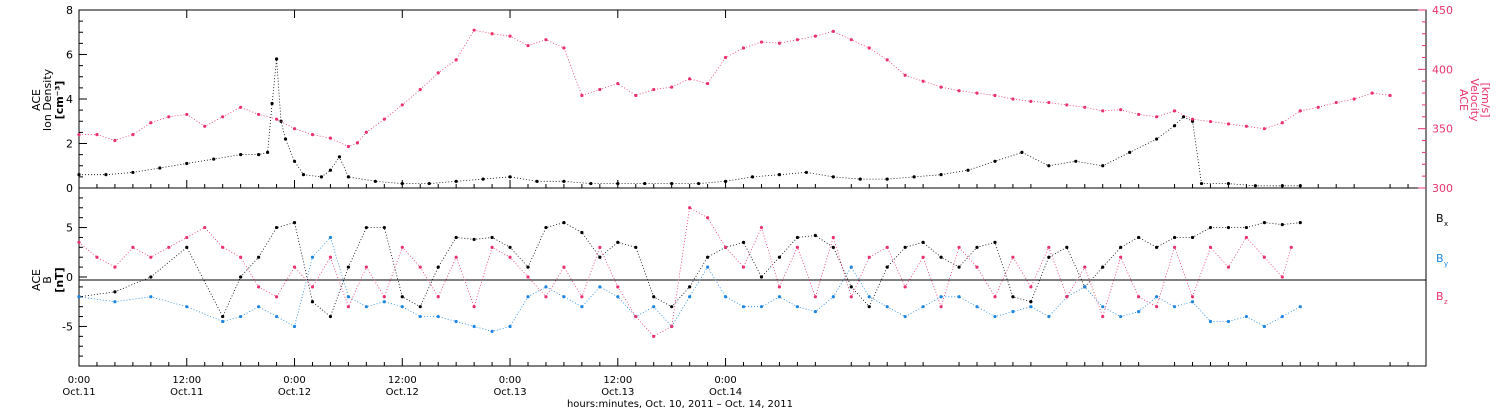  I want to click on legend-bx-sub: x, so click(1446, 224).